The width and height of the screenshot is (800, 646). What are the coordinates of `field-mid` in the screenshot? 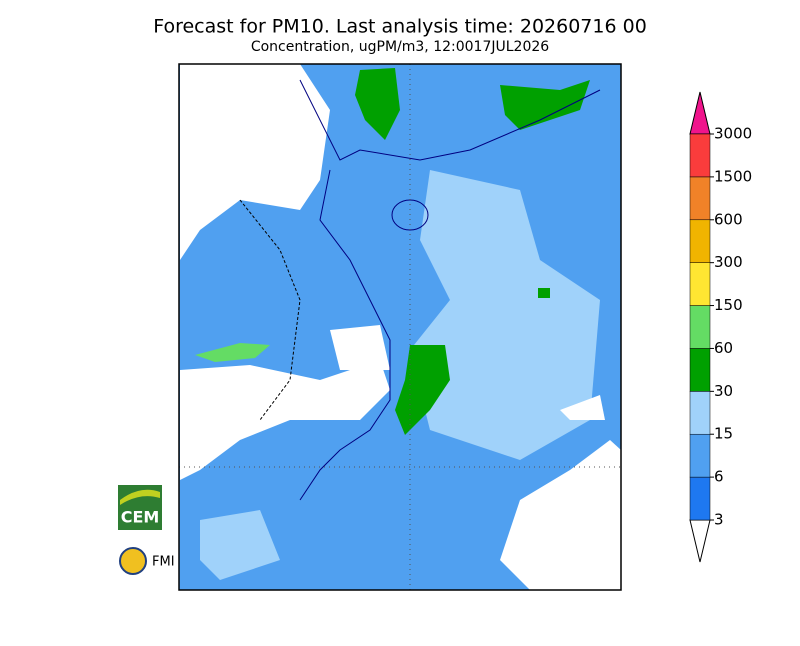 It's located at (232, 352).